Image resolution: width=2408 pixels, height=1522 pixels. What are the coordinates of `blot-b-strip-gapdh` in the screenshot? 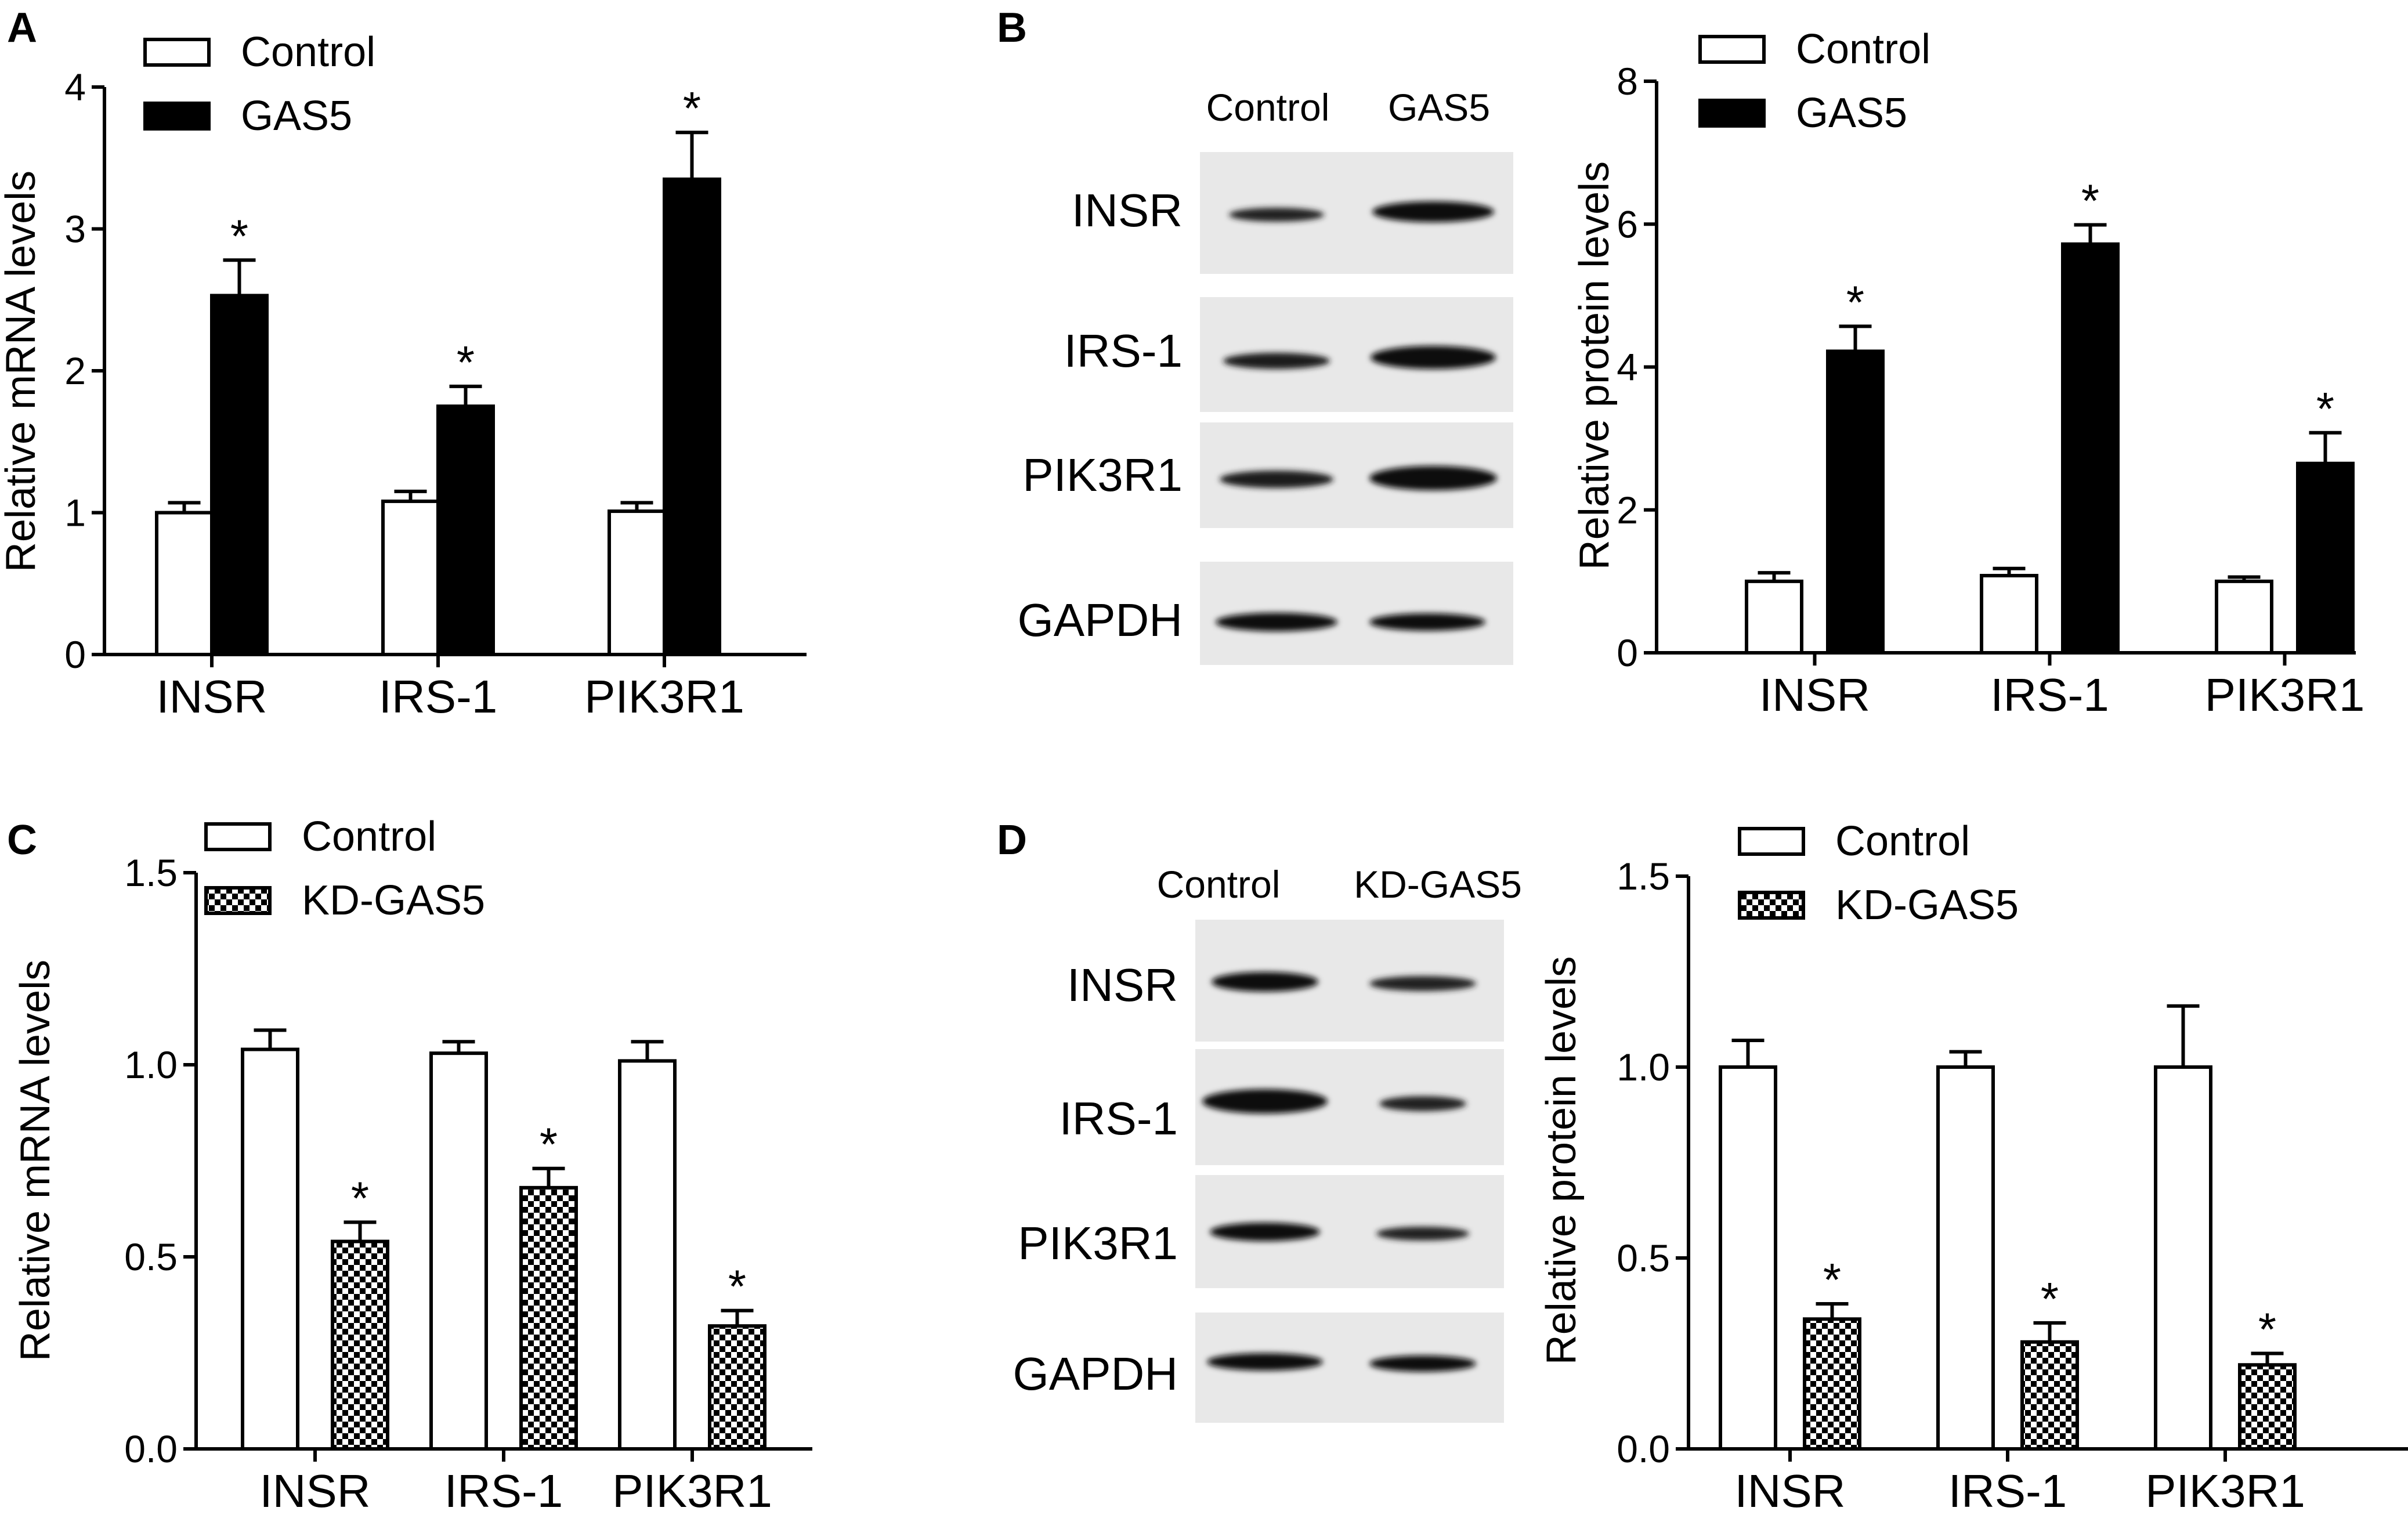 It's located at (1356, 613).